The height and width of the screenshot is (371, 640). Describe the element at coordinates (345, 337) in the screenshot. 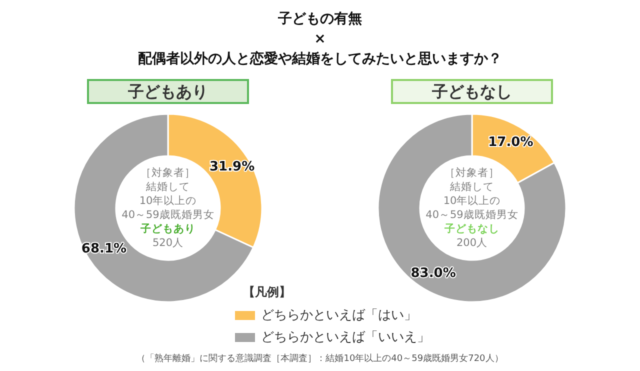

I see `legend-label: どちらかといえば「いいえ」` at that location.